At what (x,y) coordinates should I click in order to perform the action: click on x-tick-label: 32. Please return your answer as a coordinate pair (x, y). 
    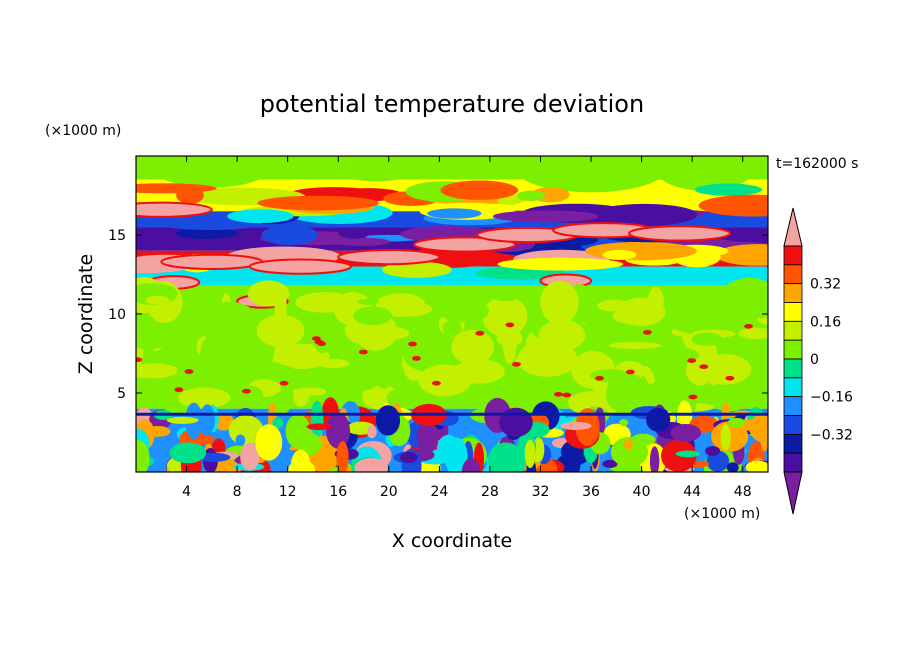
    Looking at the image, I should click on (541, 492).